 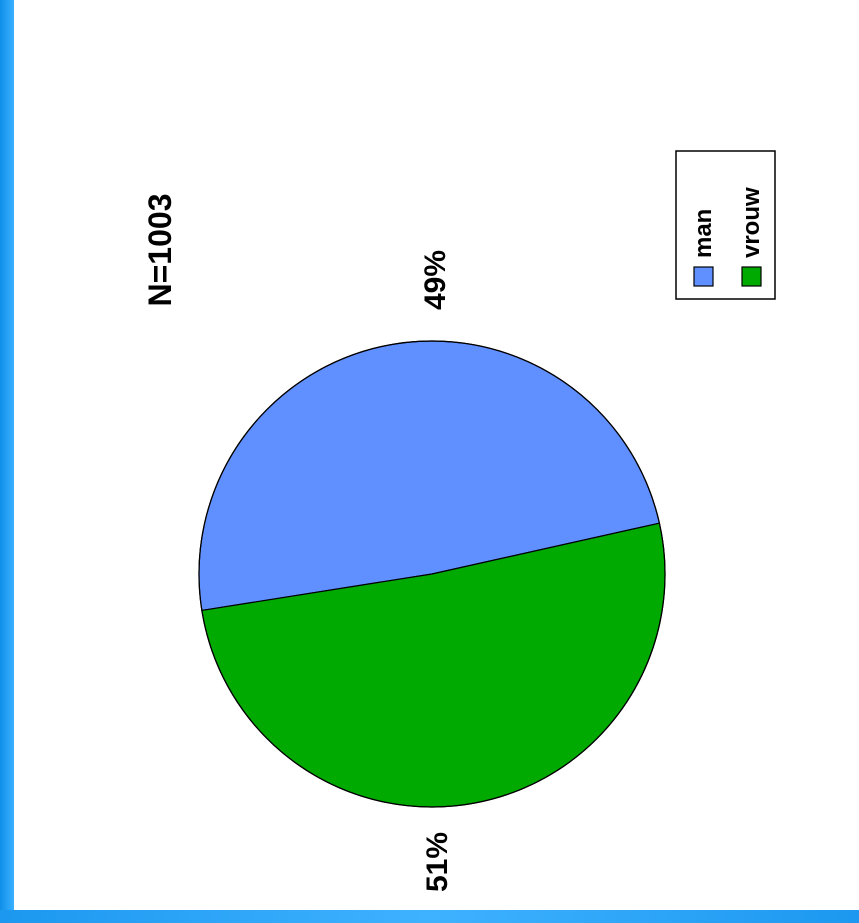 I want to click on slice-label-vrouw: 51%, so click(x=437, y=862).